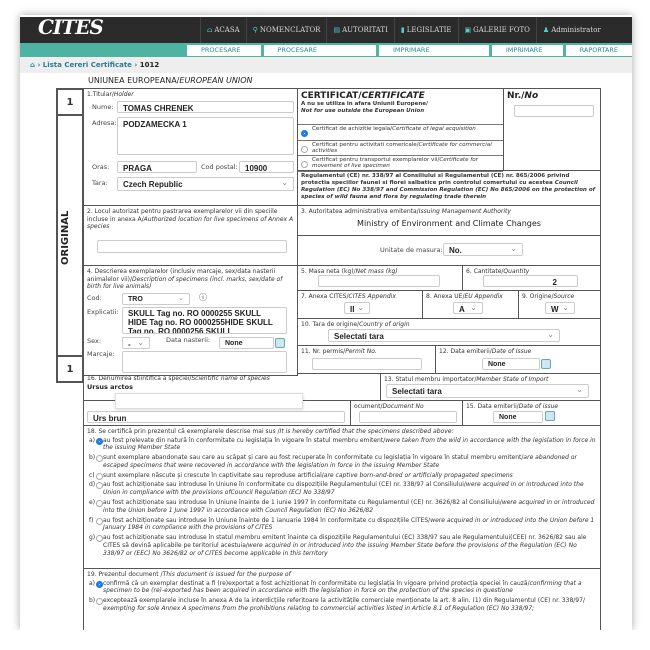 Image resolution: width=650 pixels, height=650 pixels. I want to click on field-6-section: 6. Cantitate/Quantity 2, so click(531, 278).